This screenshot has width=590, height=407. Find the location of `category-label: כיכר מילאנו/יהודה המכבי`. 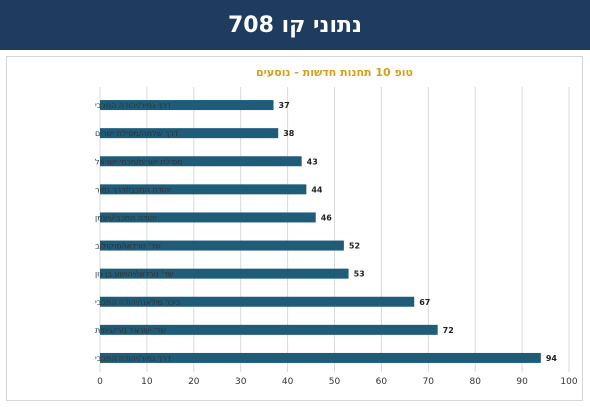

category-label: כיכר מילאנו/יהודה המכבי is located at coordinates (137, 302).